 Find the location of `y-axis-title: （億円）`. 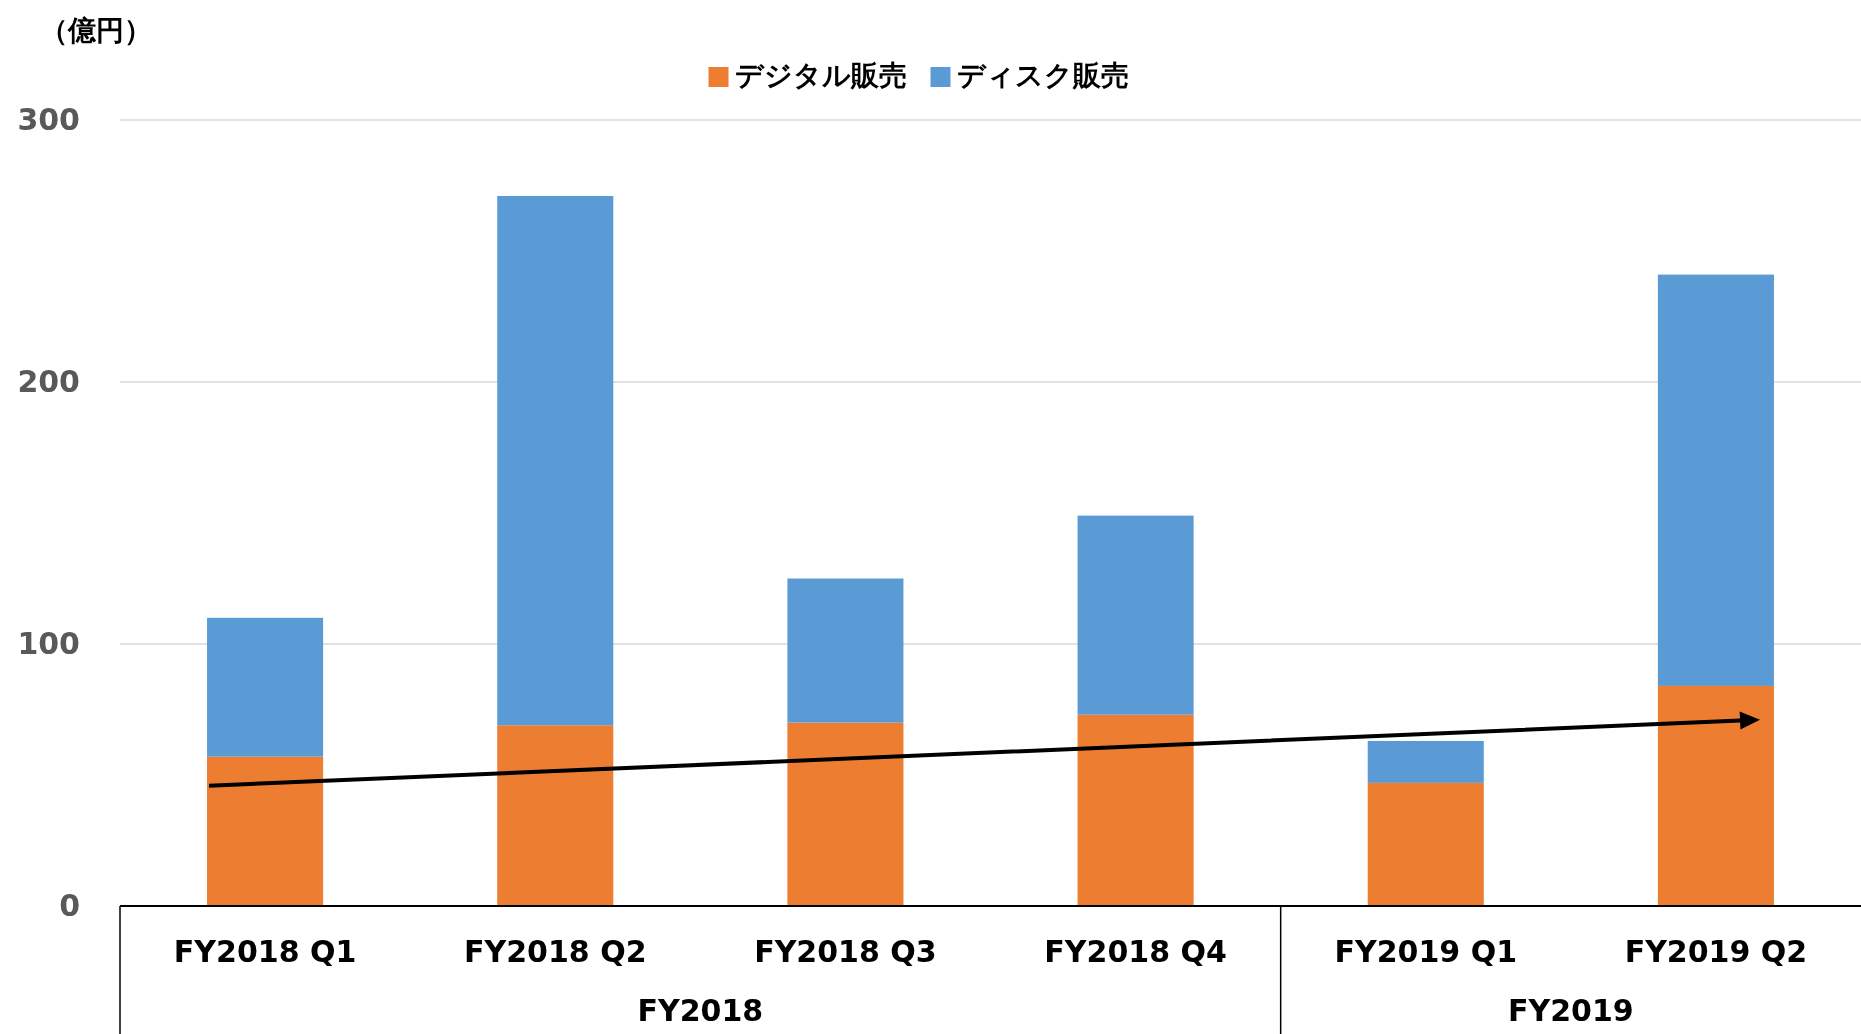

y-axis-title: （億円） is located at coordinates (96, 30).